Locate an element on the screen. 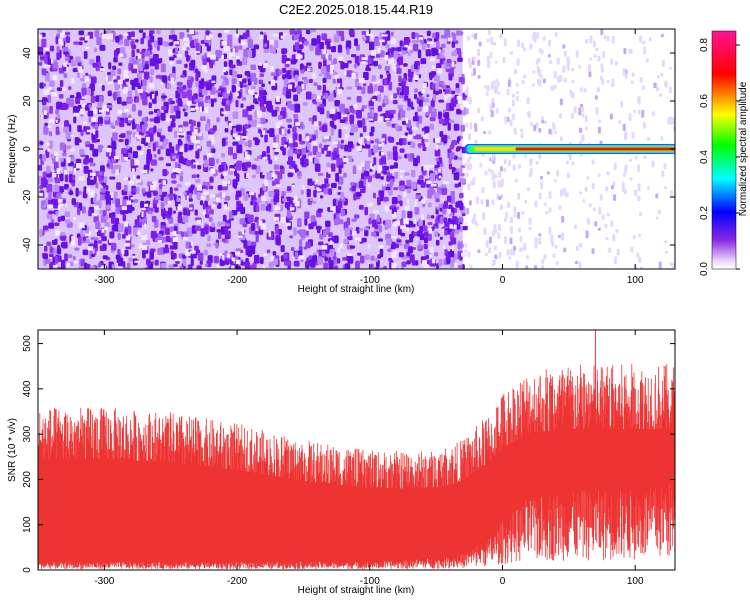 The height and width of the screenshot is (600, 750). spectral-line-core is located at coordinates (595, 149).